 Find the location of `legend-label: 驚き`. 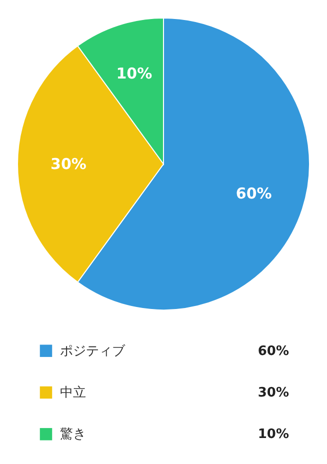

legend-label: 驚き is located at coordinates (73, 434).